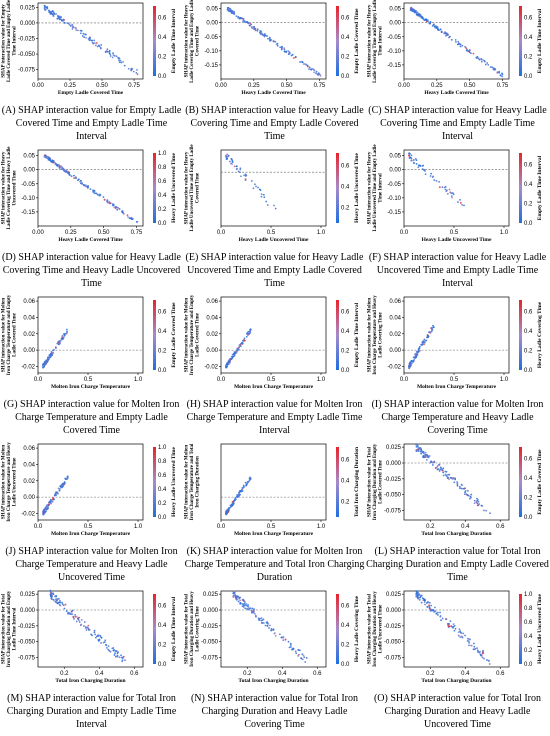  I want to click on x-axis-label: Empty Ladle Covered Time, so click(91, 93).